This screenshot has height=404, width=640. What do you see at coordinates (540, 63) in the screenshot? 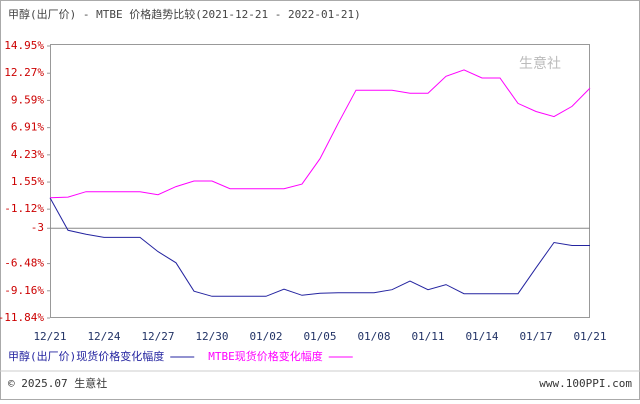
I see `watermark: 生意社` at bounding box center [540, 63].